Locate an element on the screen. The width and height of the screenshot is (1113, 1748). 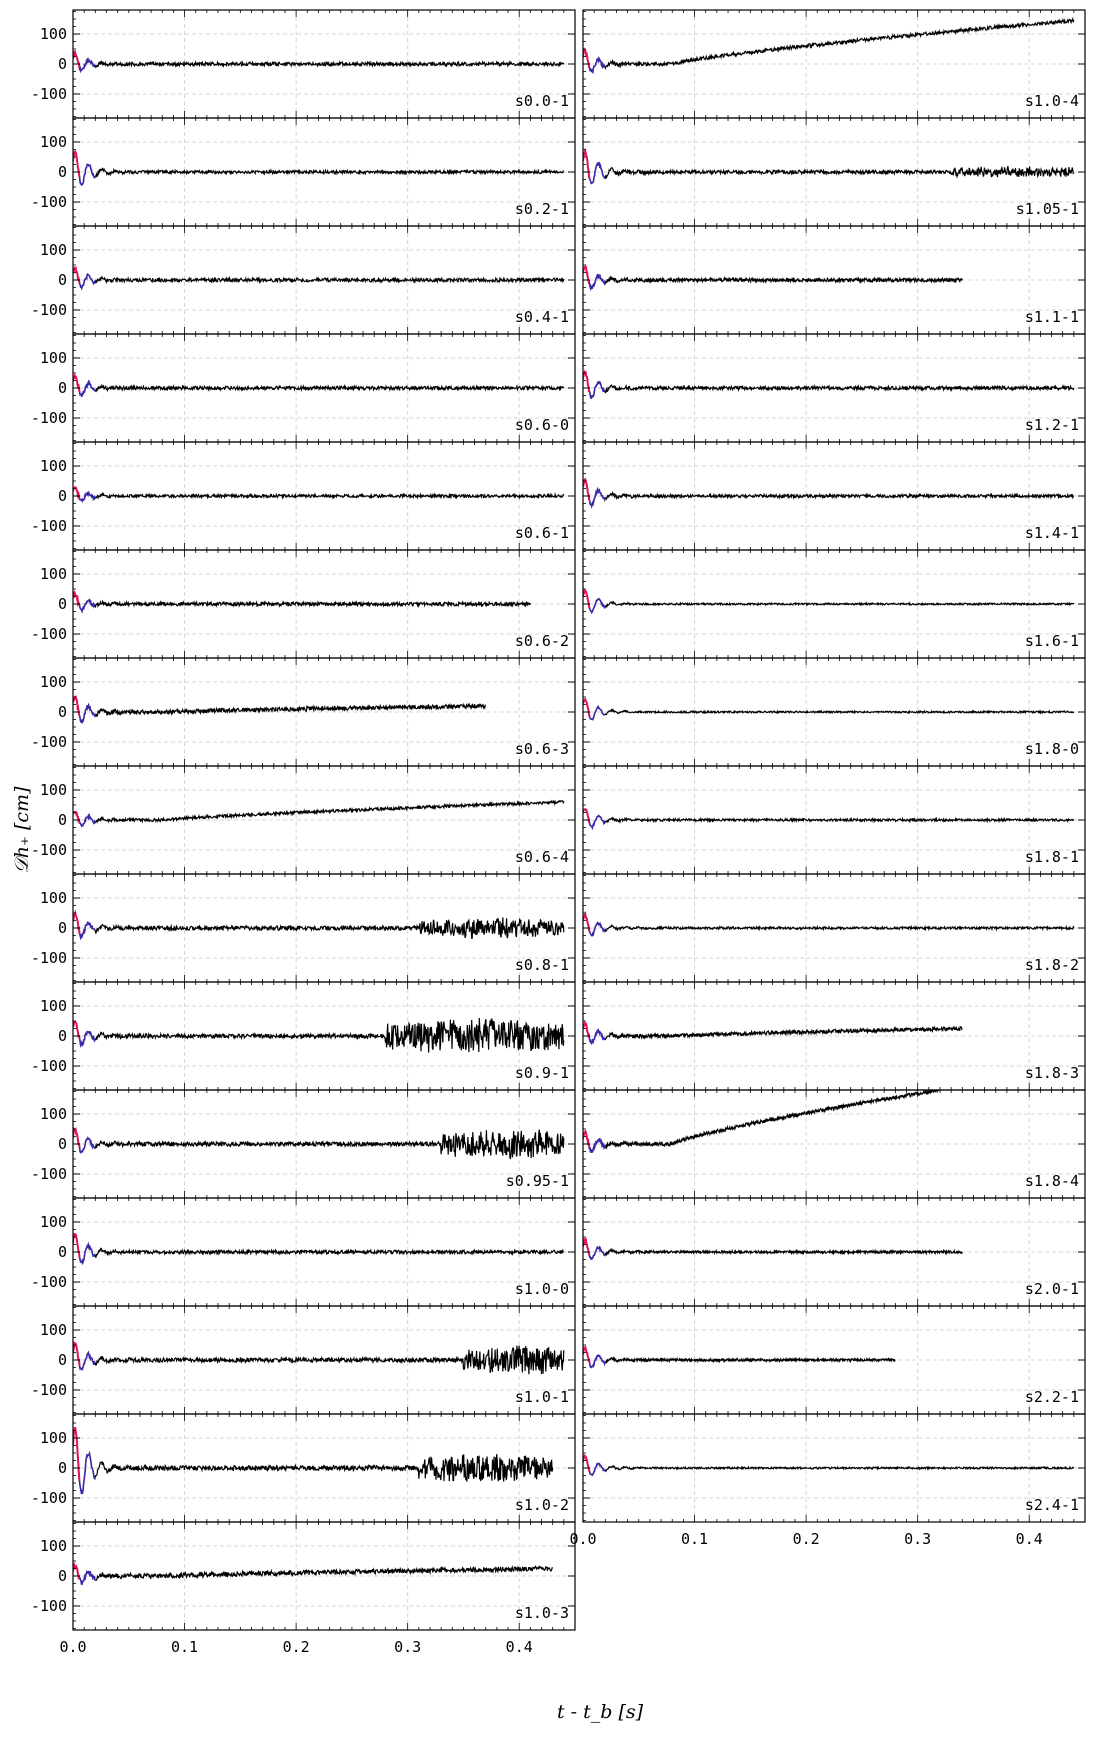
series-prebounce-s0.6-1 is located at coordinates (77, 493).